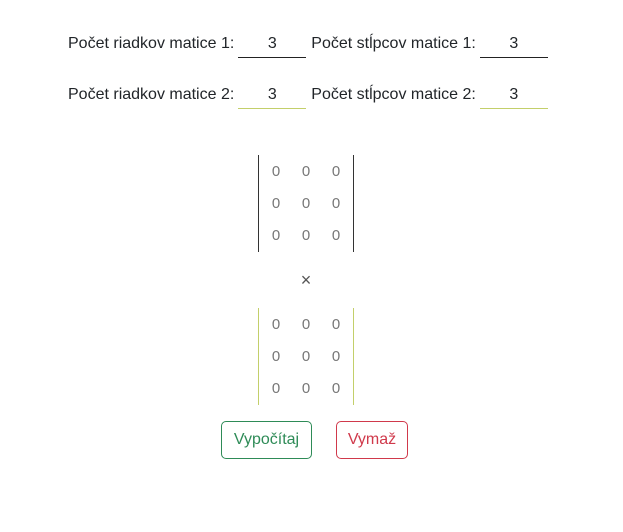 Image resolution: width=623 pixels, height=532 pixels. I want to click on matrix2-rows-input, so click(272, 95).